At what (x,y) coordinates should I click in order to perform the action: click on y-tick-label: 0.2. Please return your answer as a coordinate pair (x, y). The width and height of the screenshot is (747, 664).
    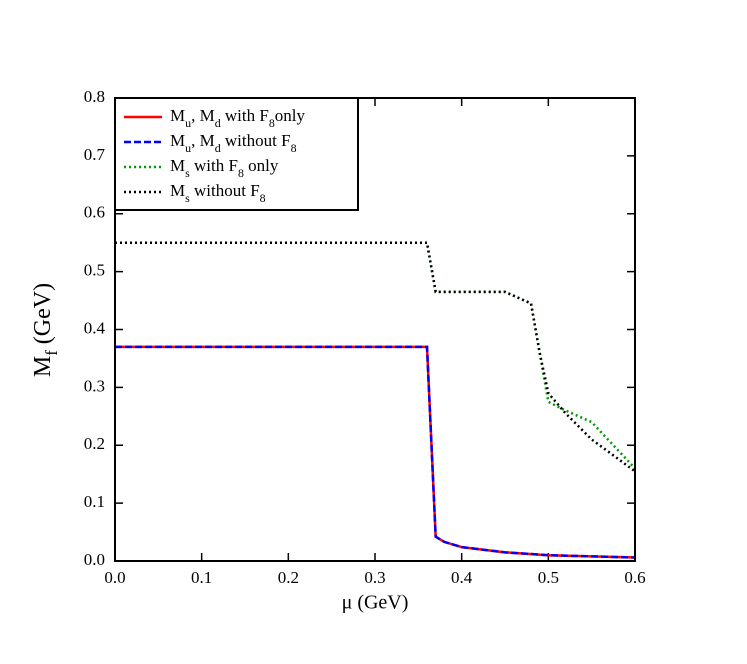
    Looking at the image, I should click on (94, 443).